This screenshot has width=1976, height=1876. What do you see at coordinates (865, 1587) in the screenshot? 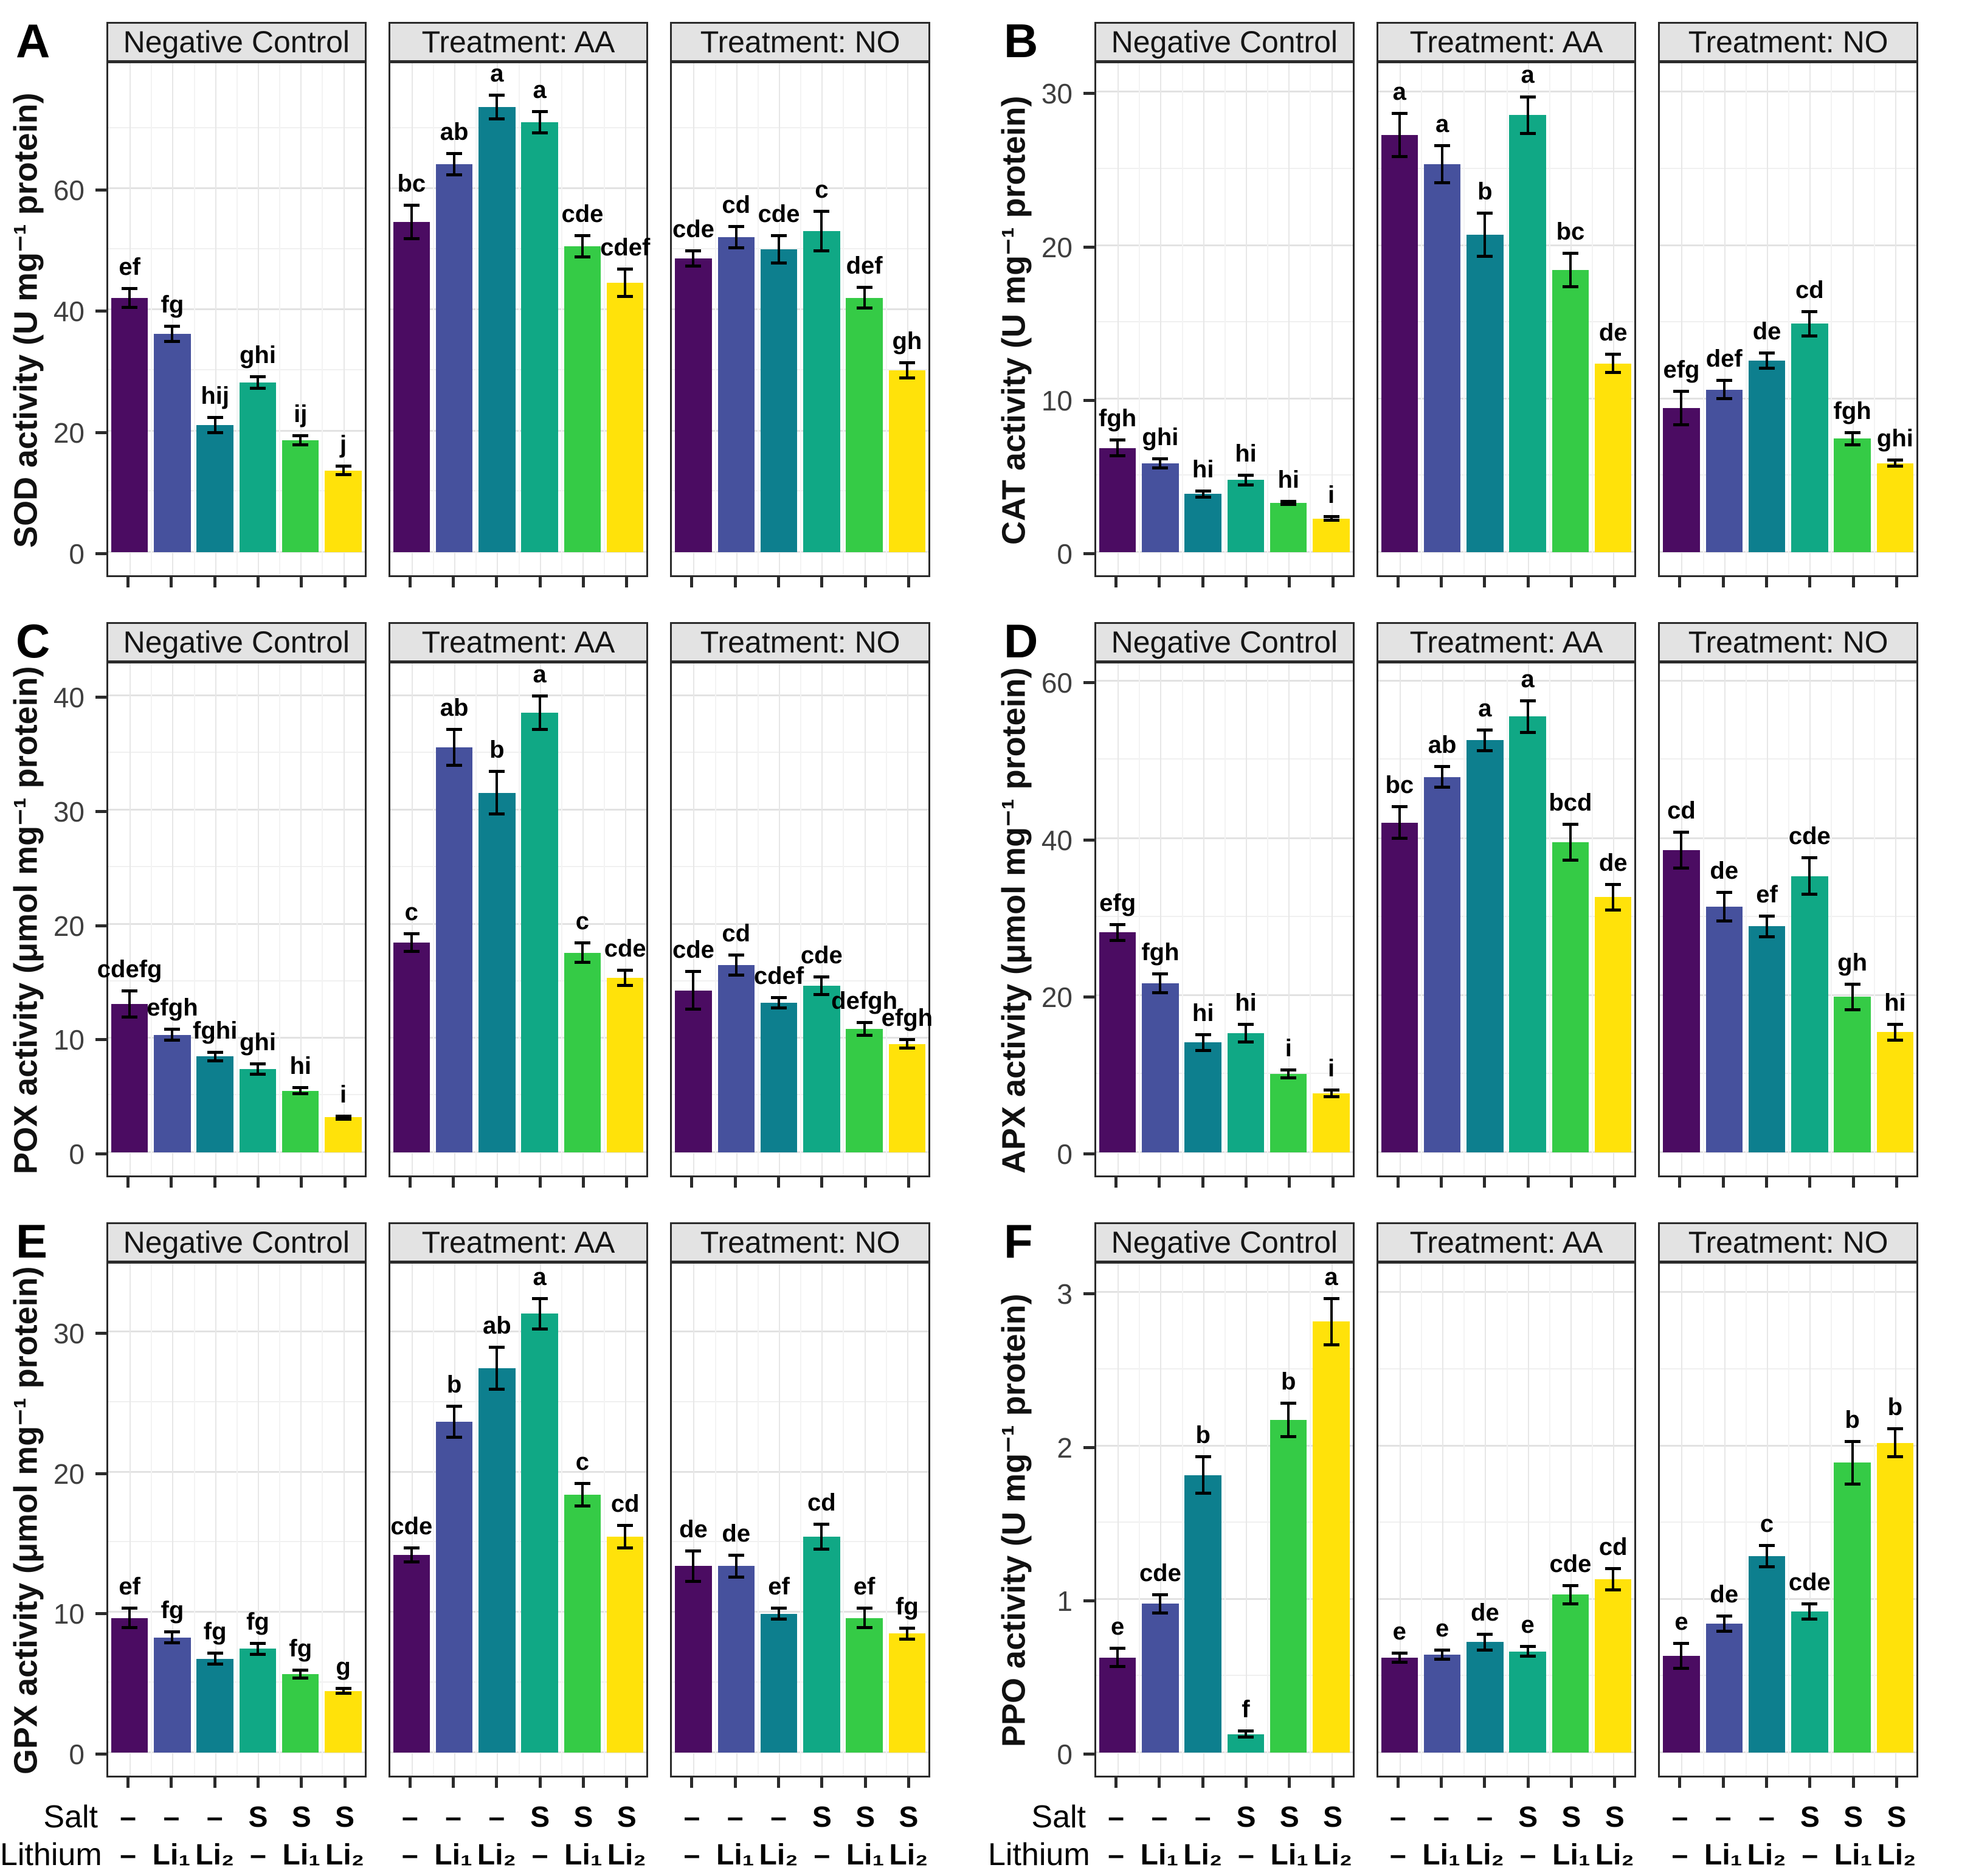
I see `significance-letter: ef` at bounding box center [865, 1587].